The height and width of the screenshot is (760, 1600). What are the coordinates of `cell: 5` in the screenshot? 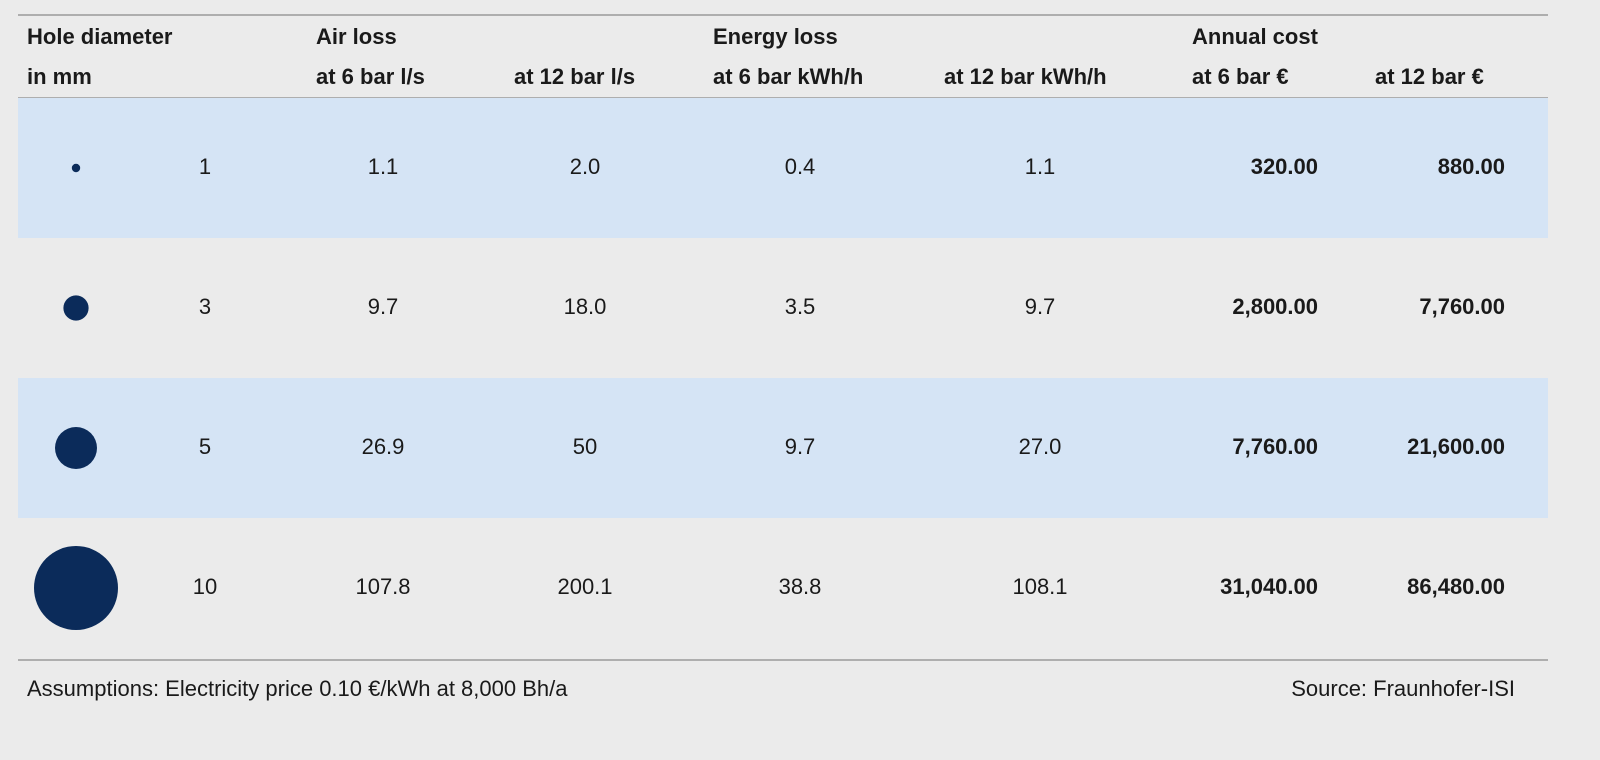 It's located at (205, 446).